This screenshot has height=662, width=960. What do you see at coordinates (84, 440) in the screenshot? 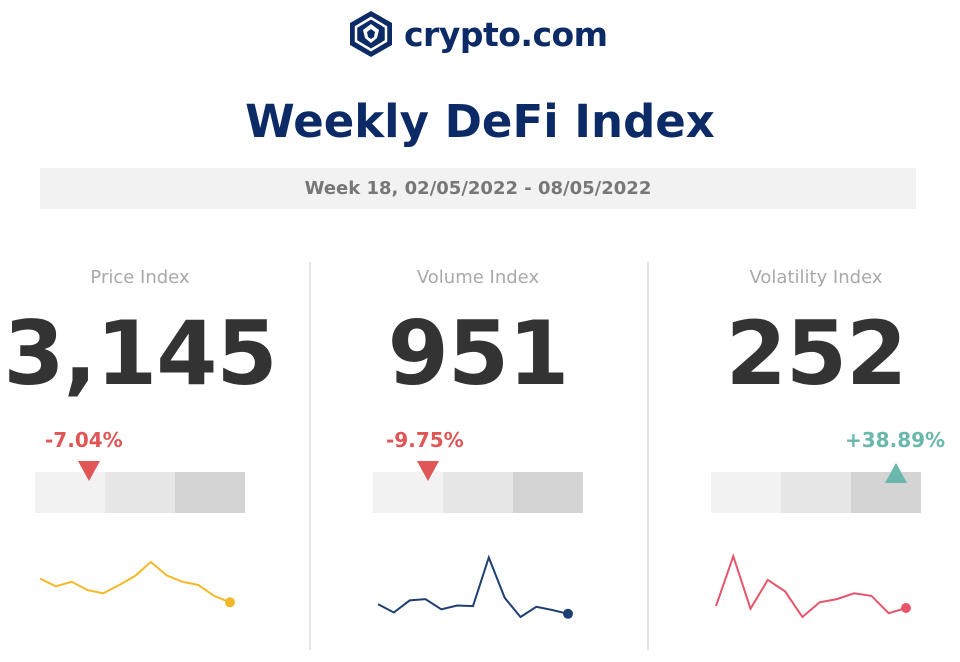
I see `change-percent: -7.04%` at bounding box center [84, 440].